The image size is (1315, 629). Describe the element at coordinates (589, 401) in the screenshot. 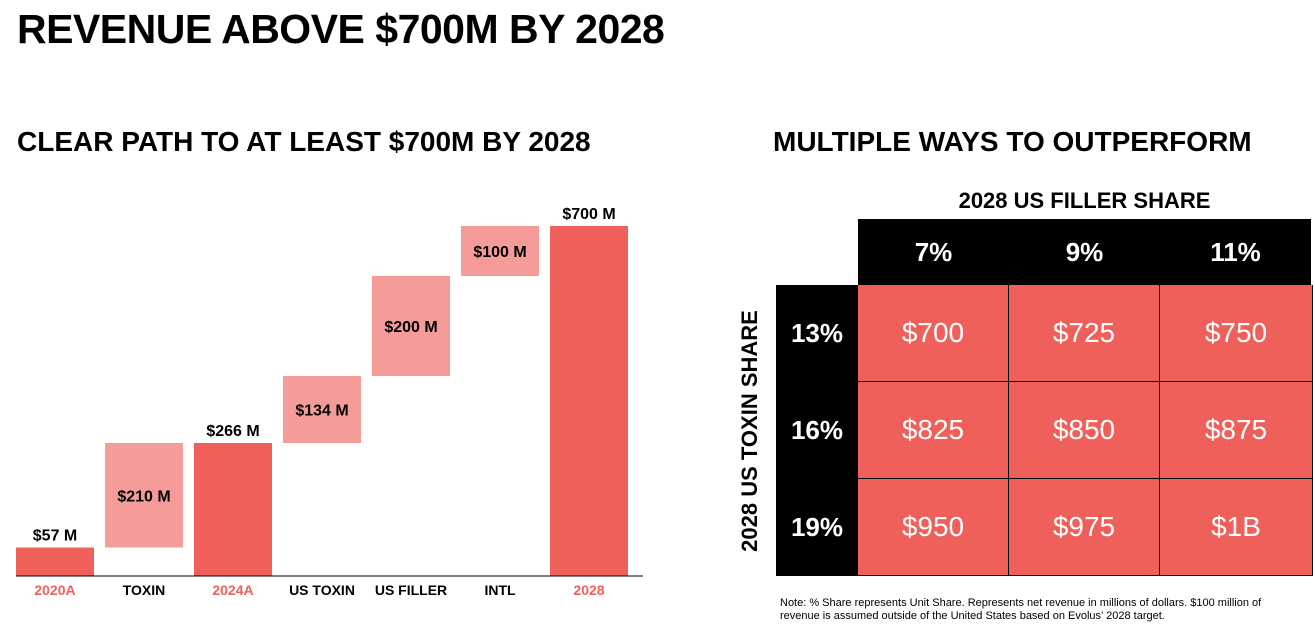

I see `bar-2028` at that location.